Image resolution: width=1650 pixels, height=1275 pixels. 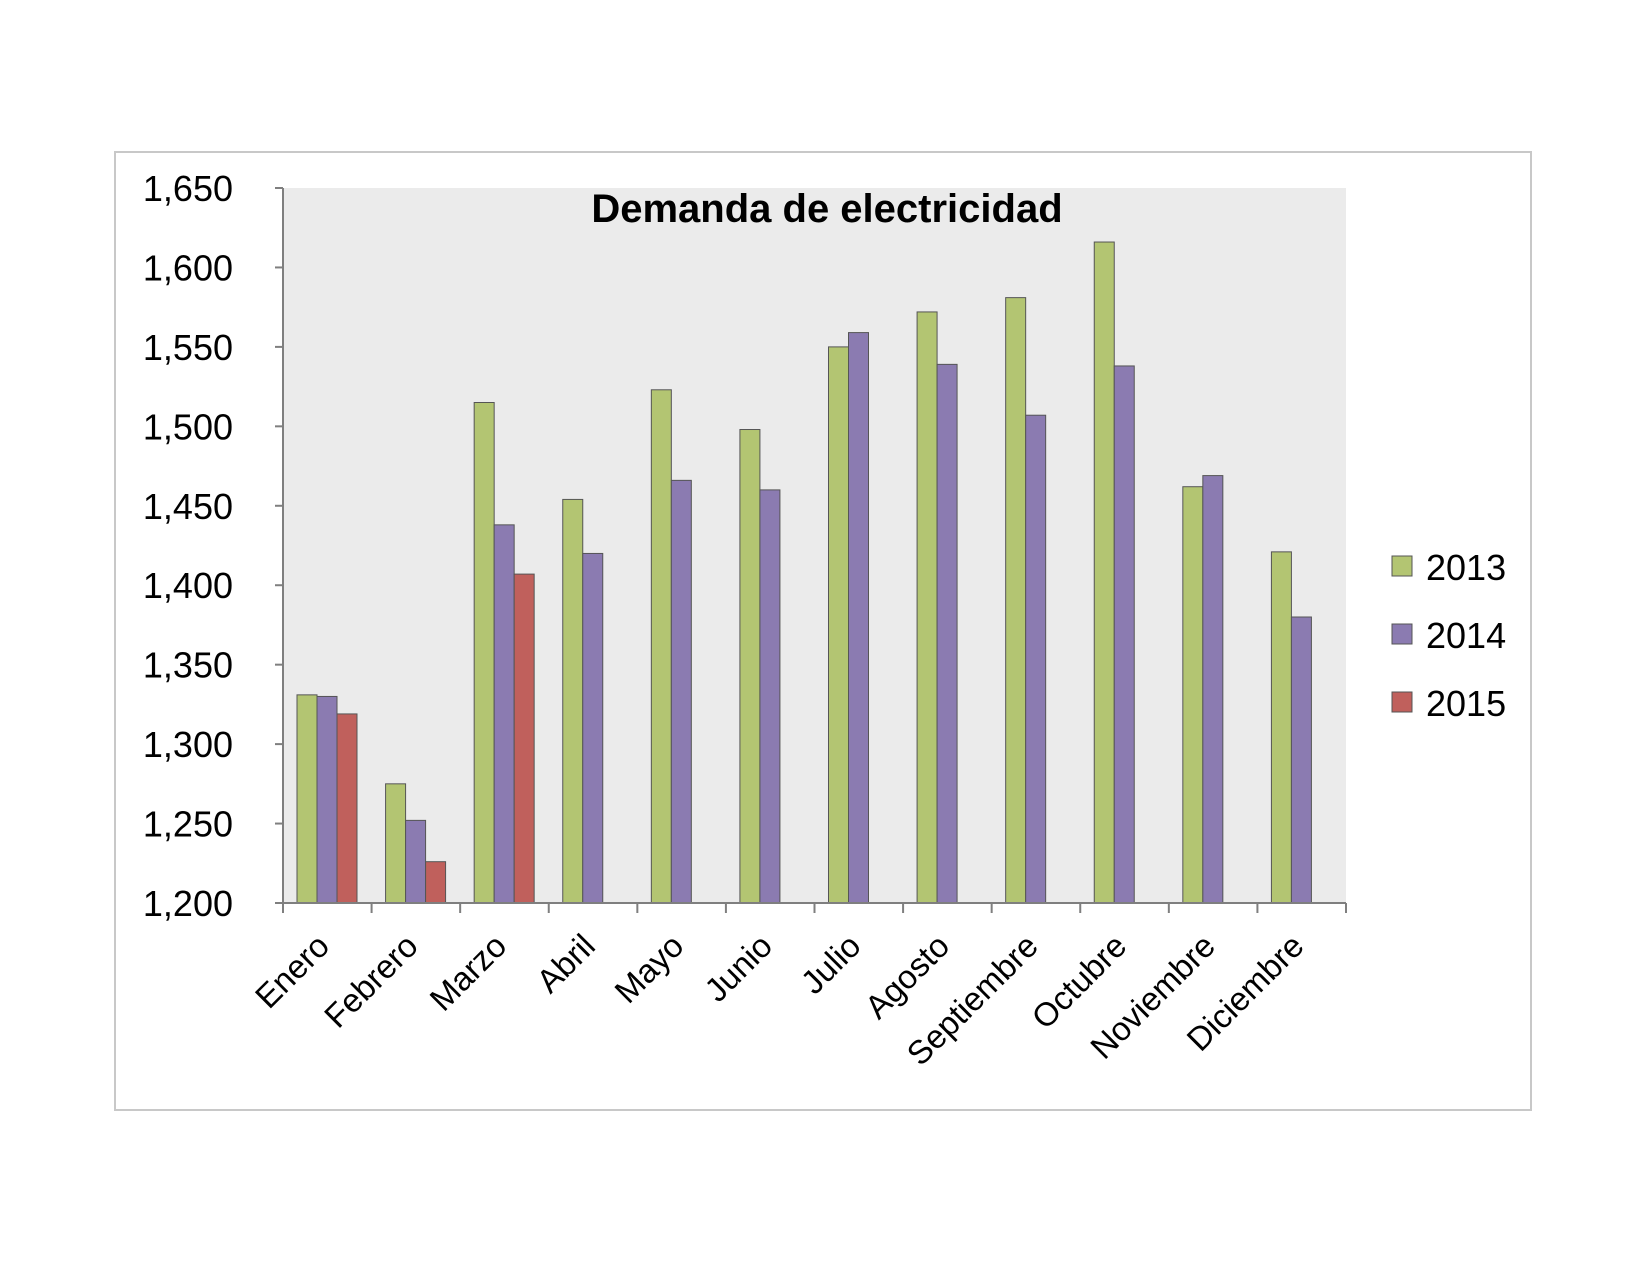 I want to click on y-tick-label: 1,600, so click(x=188, y=267).